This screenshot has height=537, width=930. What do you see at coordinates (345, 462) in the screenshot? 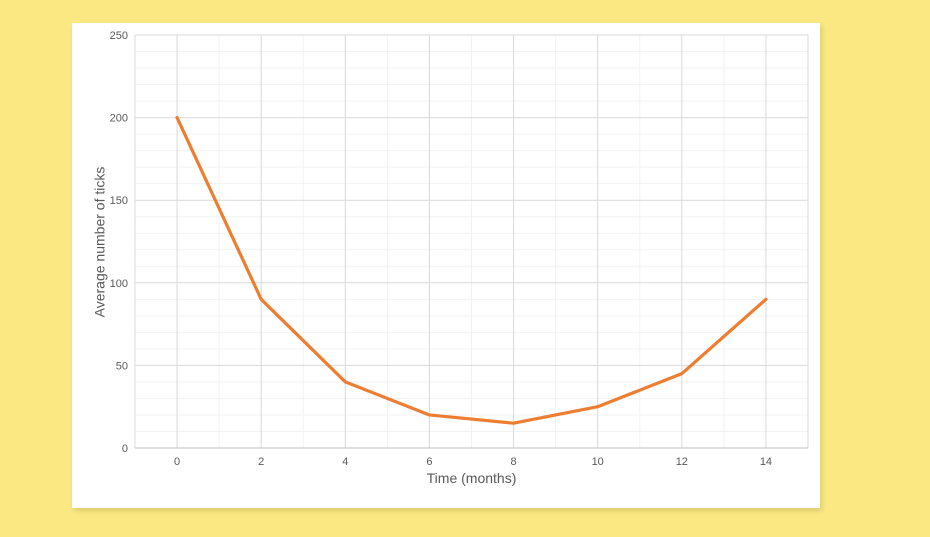
I see `x-tick-label: 4` at bounding box center [345, 462].